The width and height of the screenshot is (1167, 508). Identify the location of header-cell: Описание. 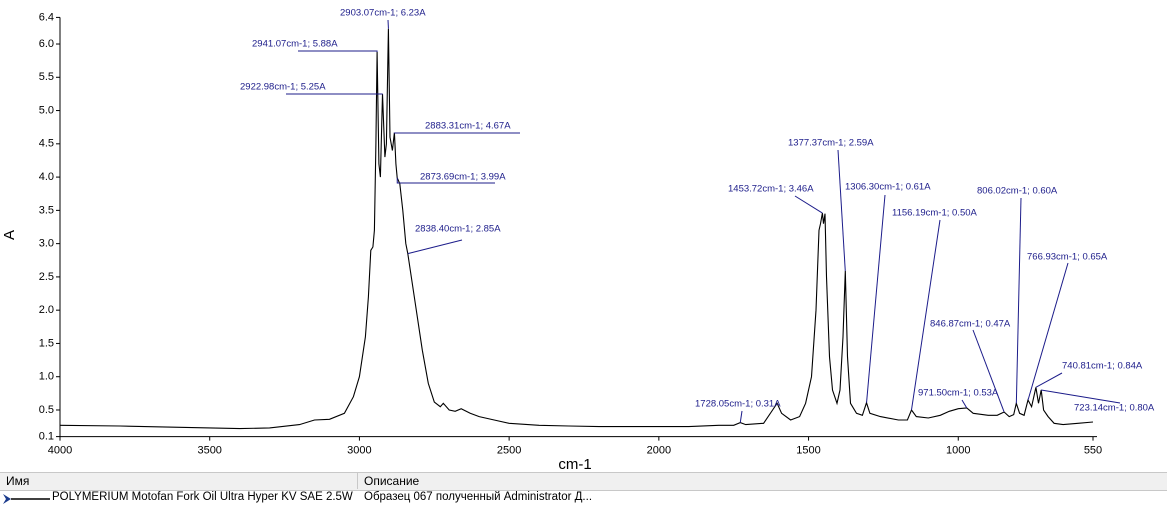
(392, 481).